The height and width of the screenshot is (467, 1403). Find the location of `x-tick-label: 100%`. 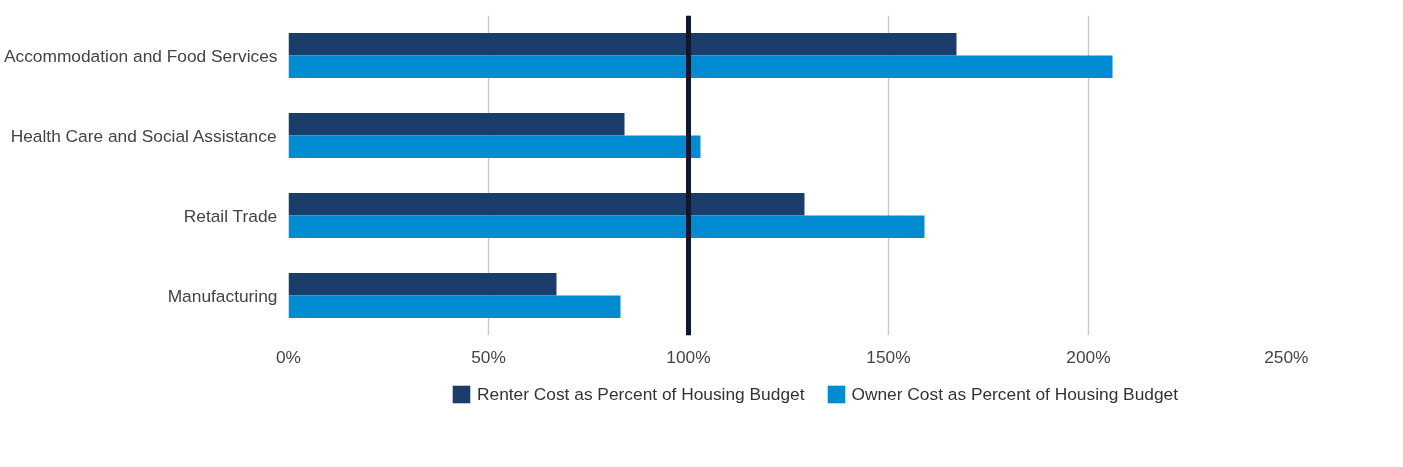

x-tick-label: 100% is located at coordinates (688, 356).